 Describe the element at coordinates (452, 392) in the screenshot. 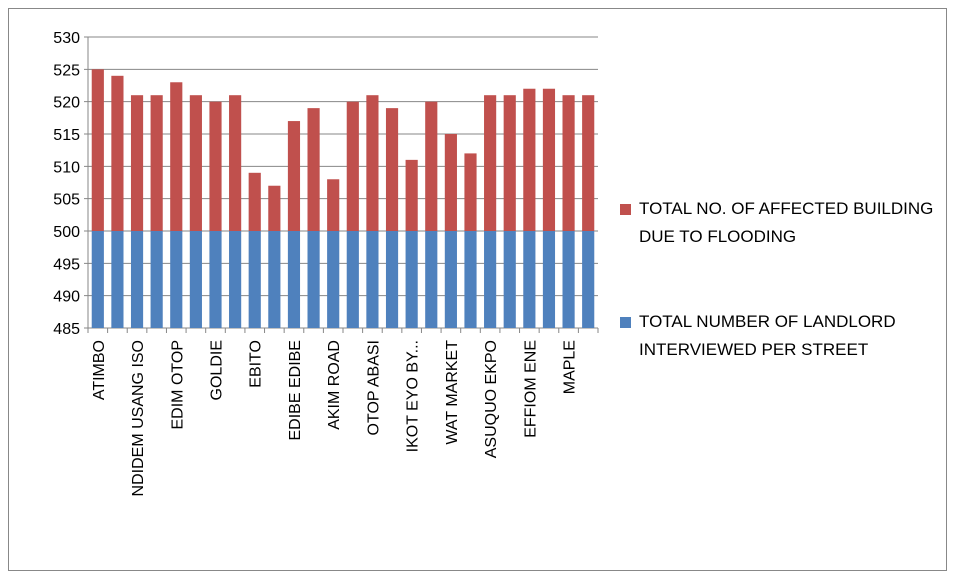

I see `x-tick-label: WAT MARKET` at that location.